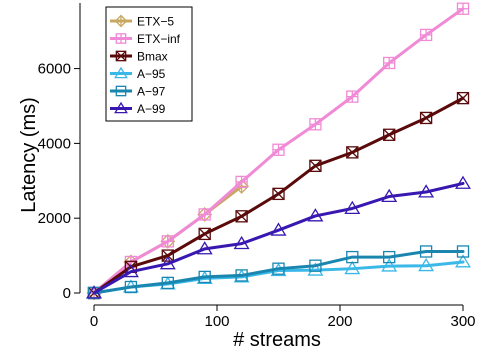 Image resolution: width=481 pixels, height=354 pixels. What do you see at coordinates (54, 143) in the screenshot?
I see `y-tick-label: 4000` at bounding box center [54, 143].